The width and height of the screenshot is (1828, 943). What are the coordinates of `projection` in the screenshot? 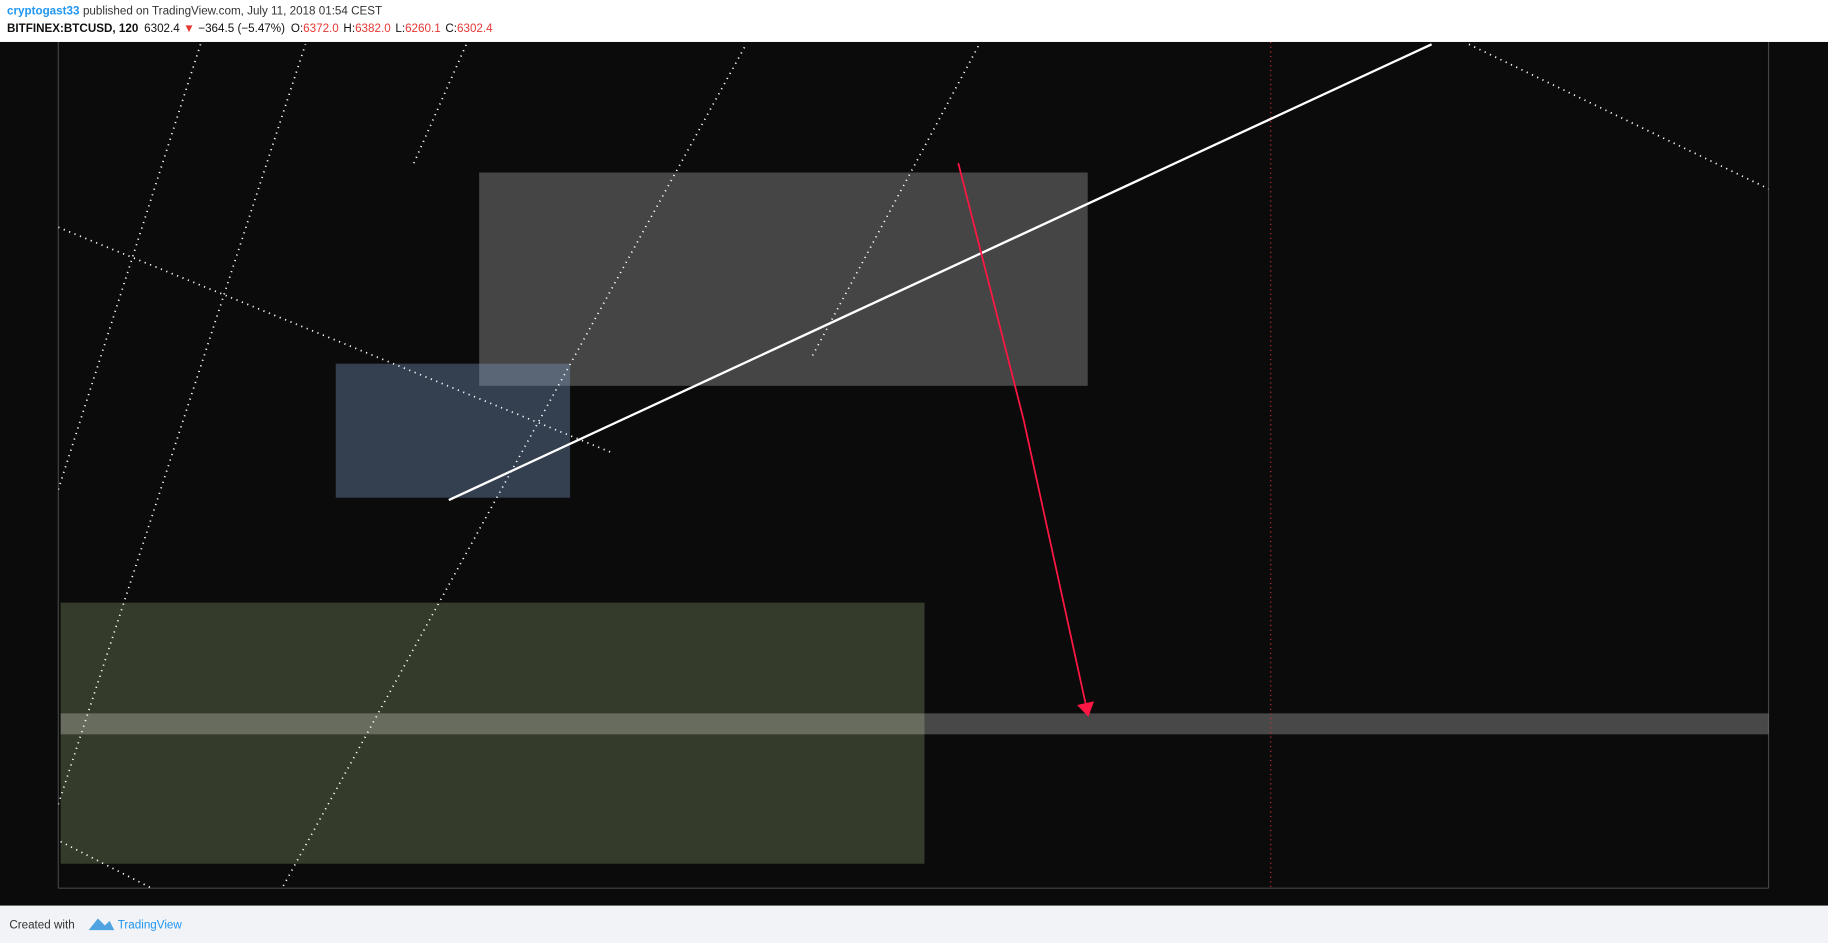 It's located at (1026, 439).